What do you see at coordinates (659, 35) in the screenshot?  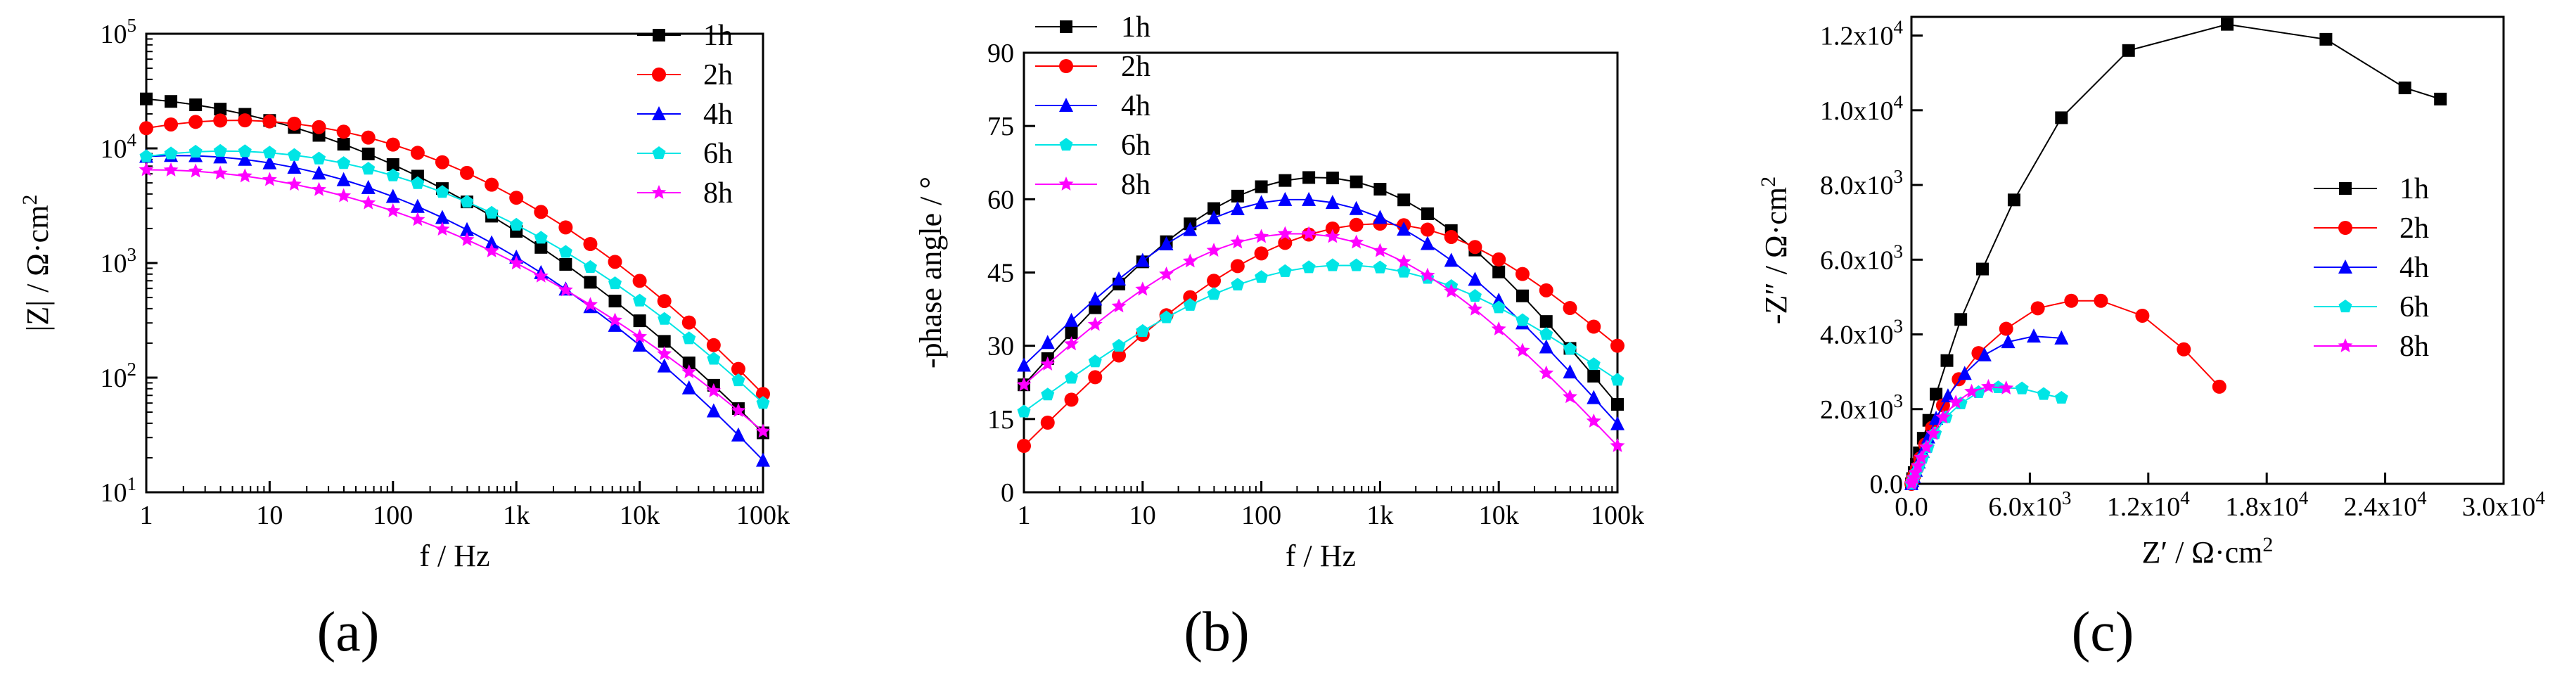 I see `panel-a-legend-marker` at bounding box center [659, 35].